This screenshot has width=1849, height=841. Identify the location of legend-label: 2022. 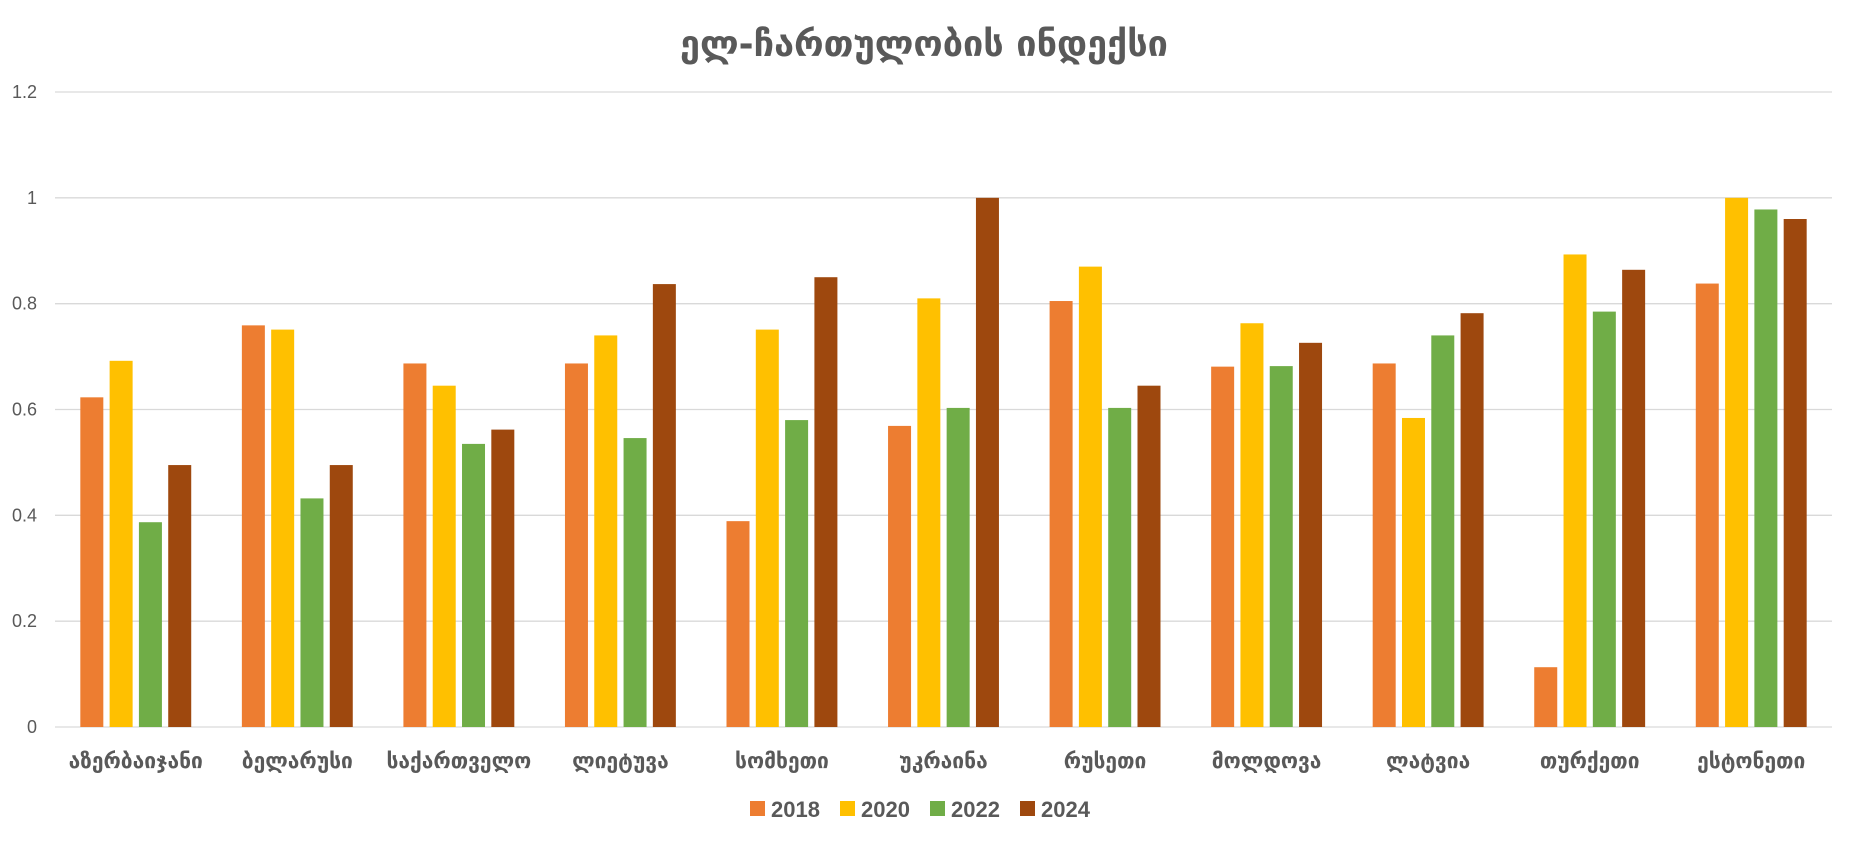
(975, 809).